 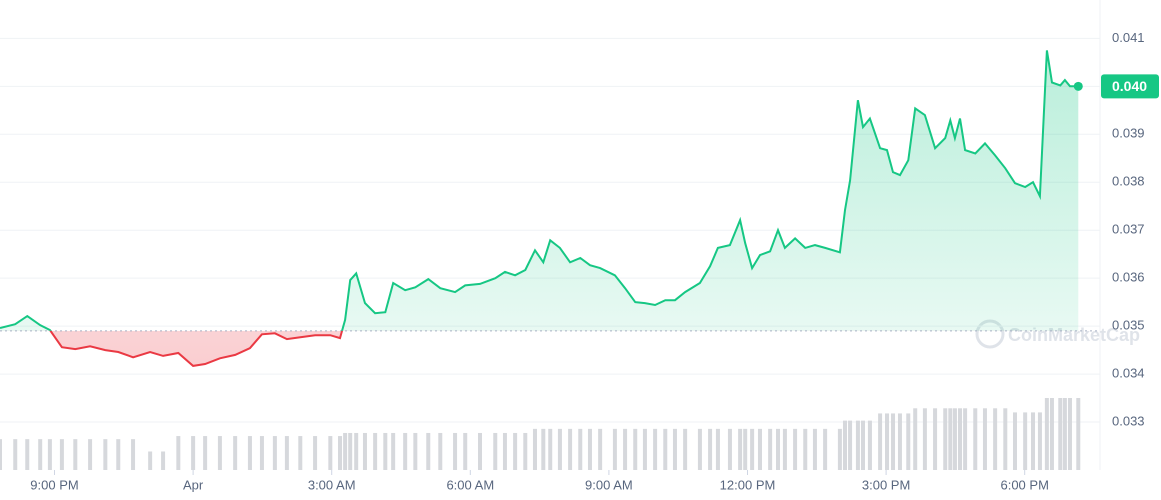 What do you see at coordinates (748, 484) in the screenshot?
I see `x-tick-label: 12:00 PM` at bounding box center [748, 484].